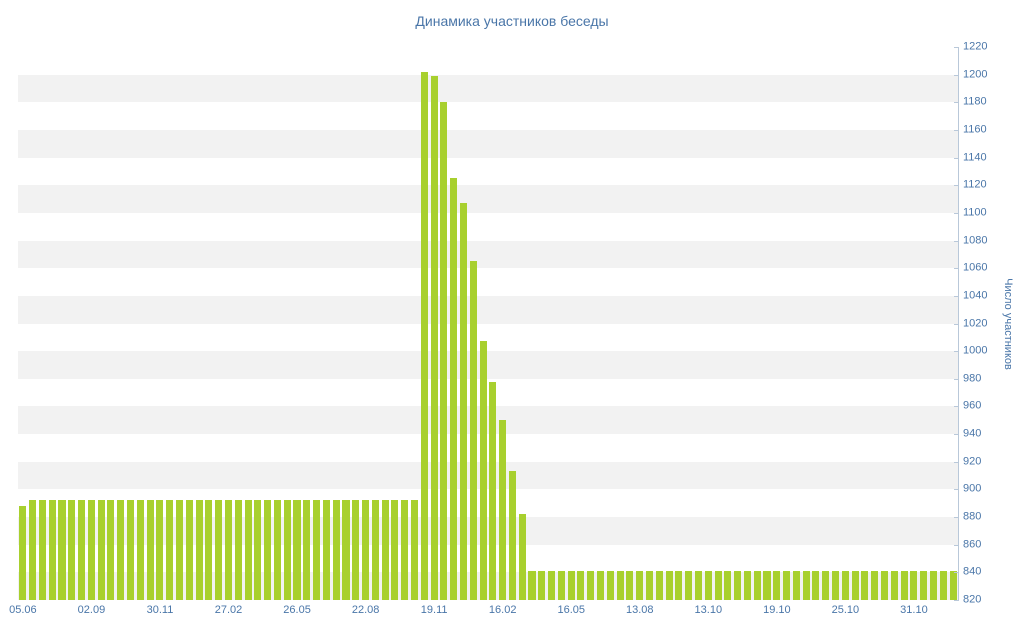 The width and height of the screenshot is (1024, 640). What do you see at coordinates (512, 21) in the screenshot?
I see `chart-title: Динамика участников беседы` at bounding box center [512, 21].